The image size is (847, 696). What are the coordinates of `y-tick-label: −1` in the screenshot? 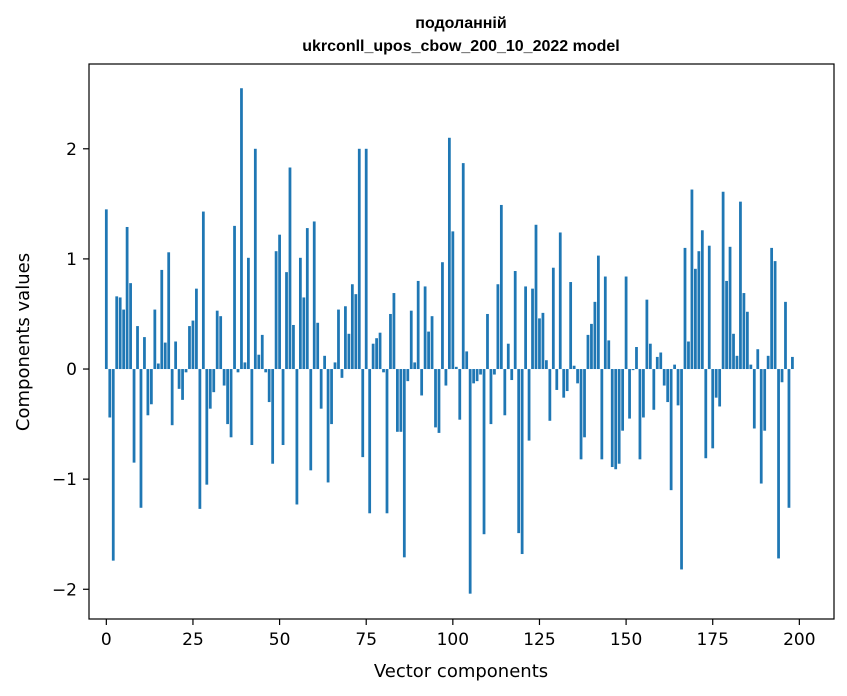 It's located at (64, 480).